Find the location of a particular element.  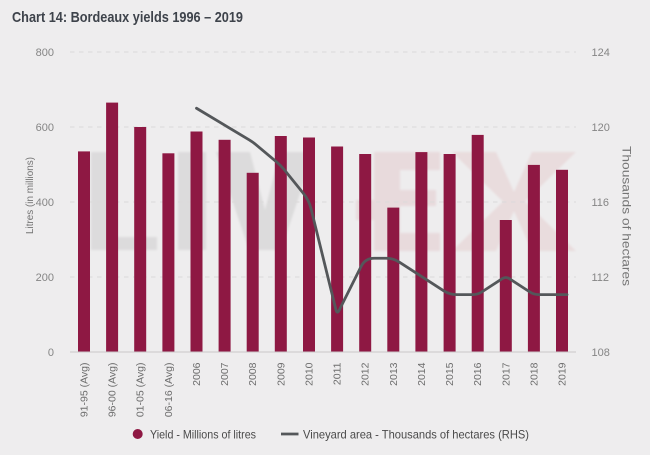

svg-text: 108 is located at coordinates (601, 353).